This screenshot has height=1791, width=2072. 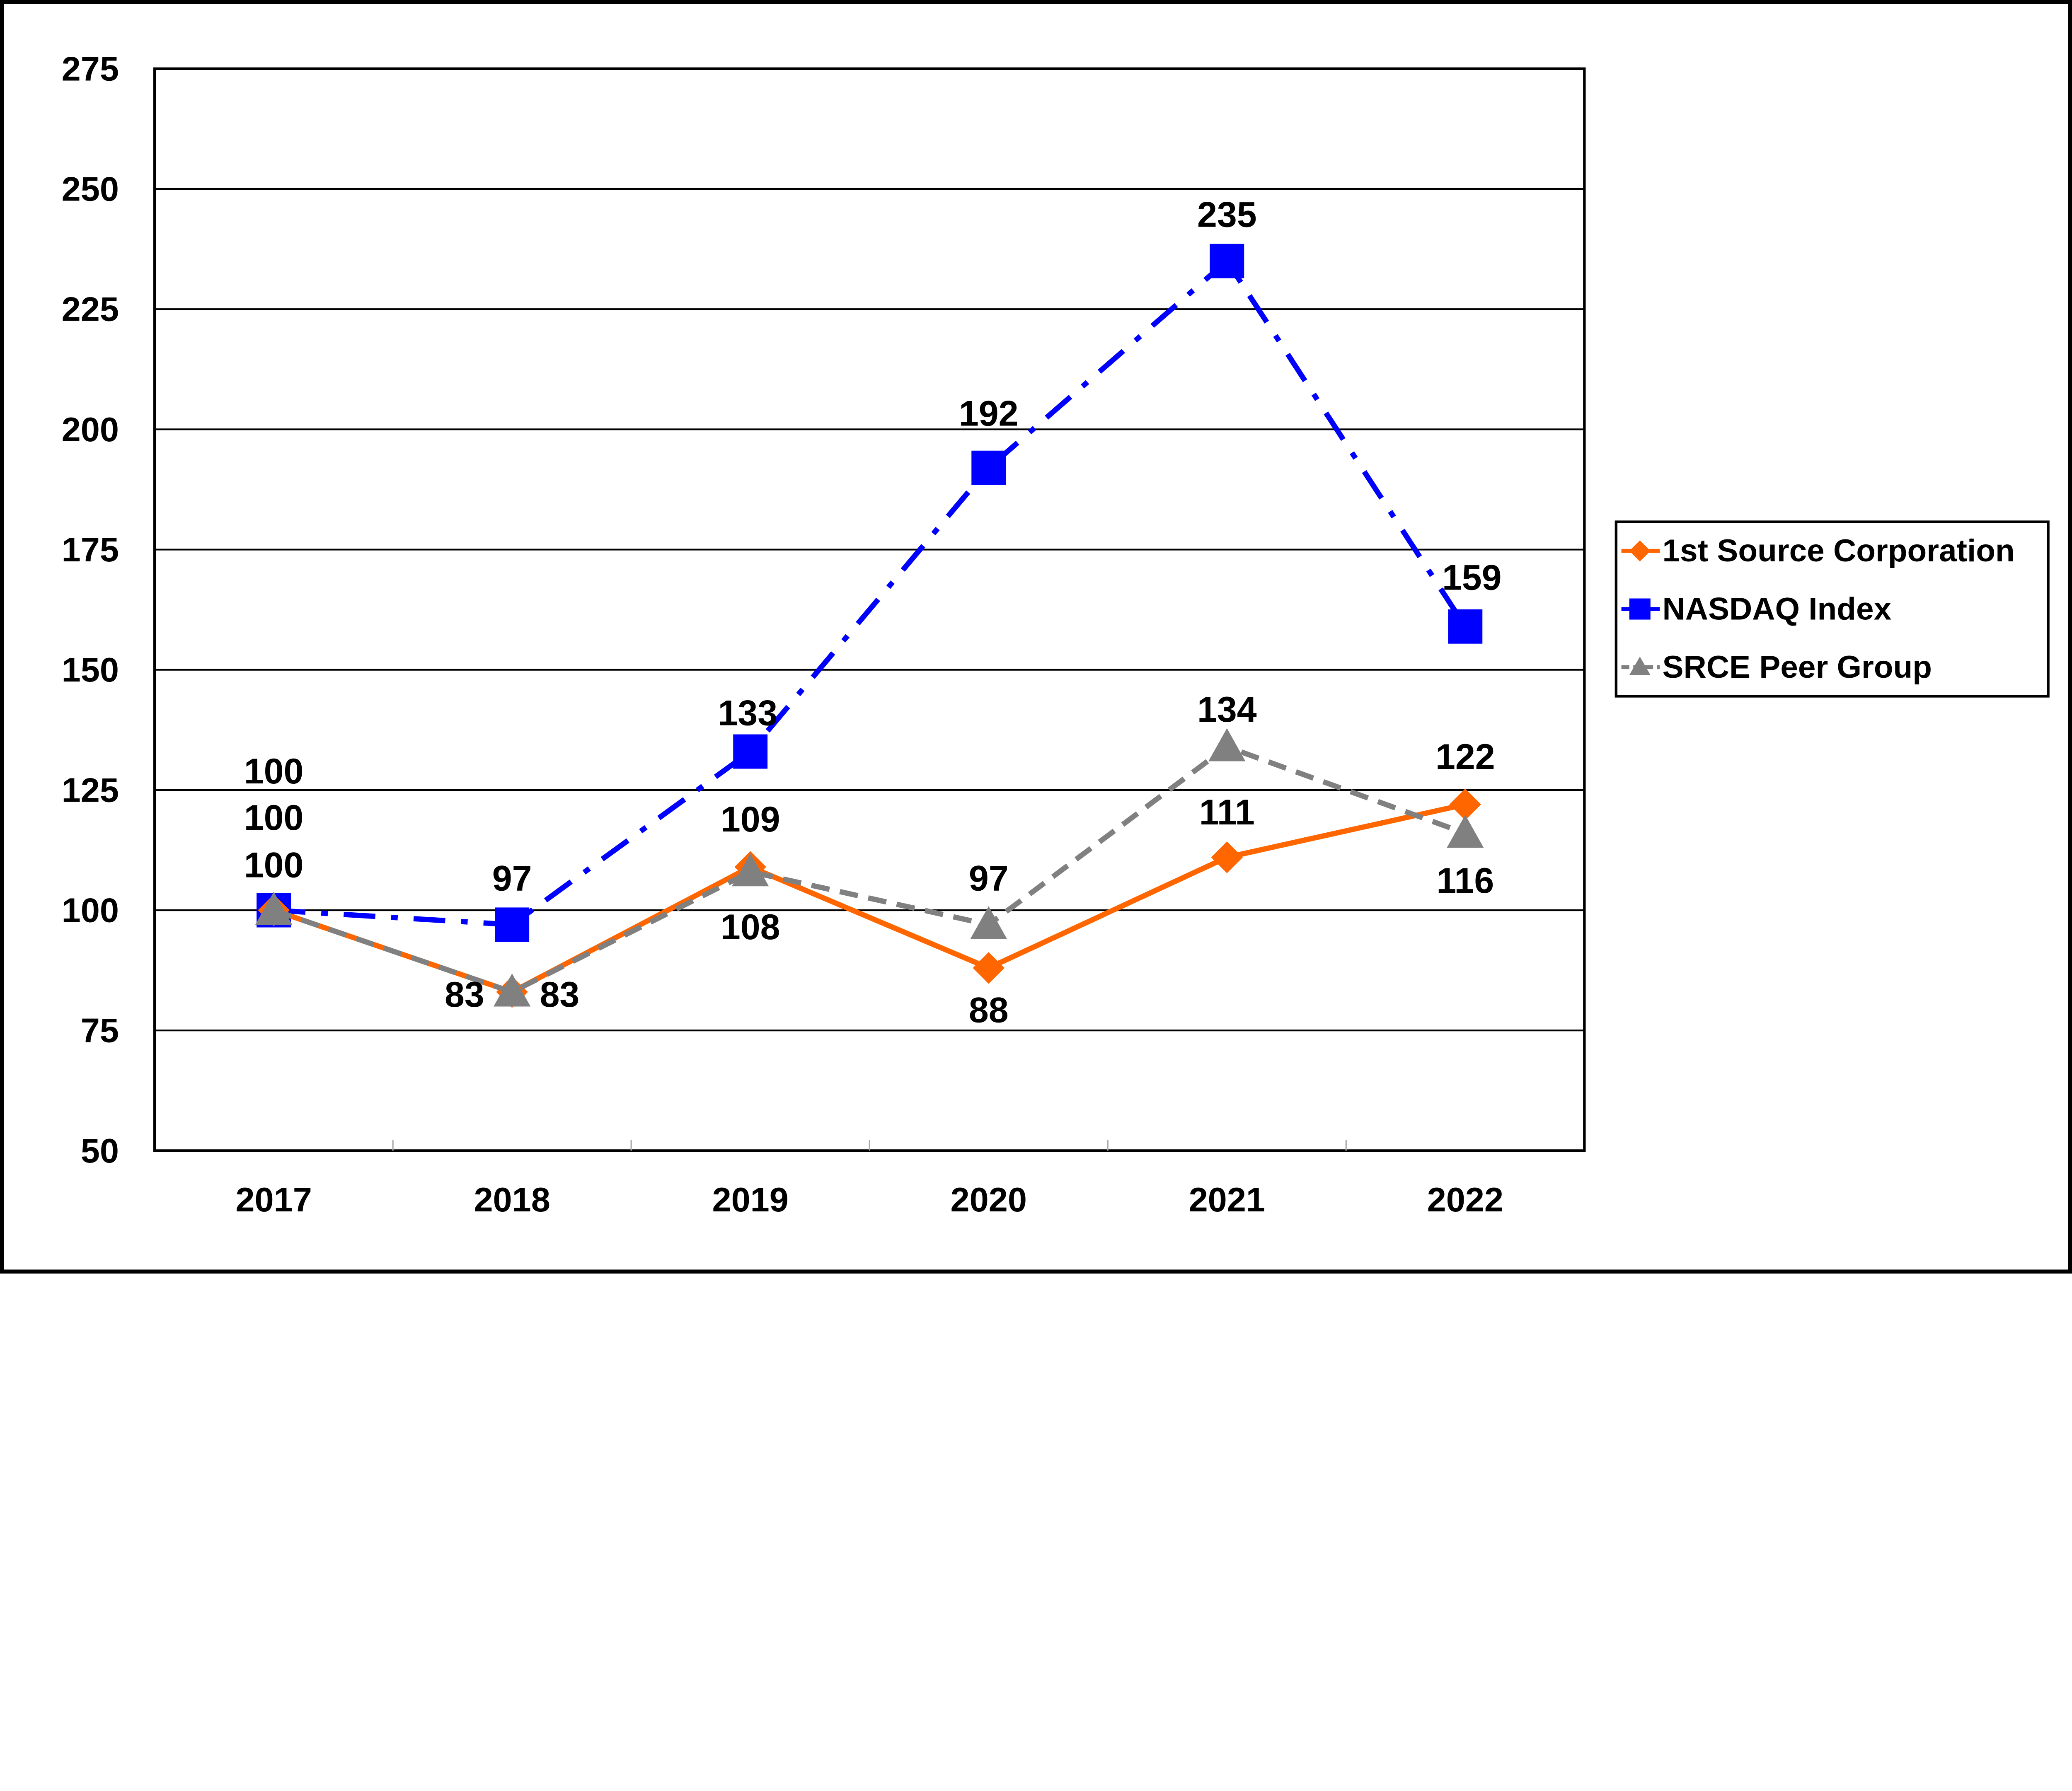 I want to click on x-tick-label: 2020, so click(x=989, y=1199).